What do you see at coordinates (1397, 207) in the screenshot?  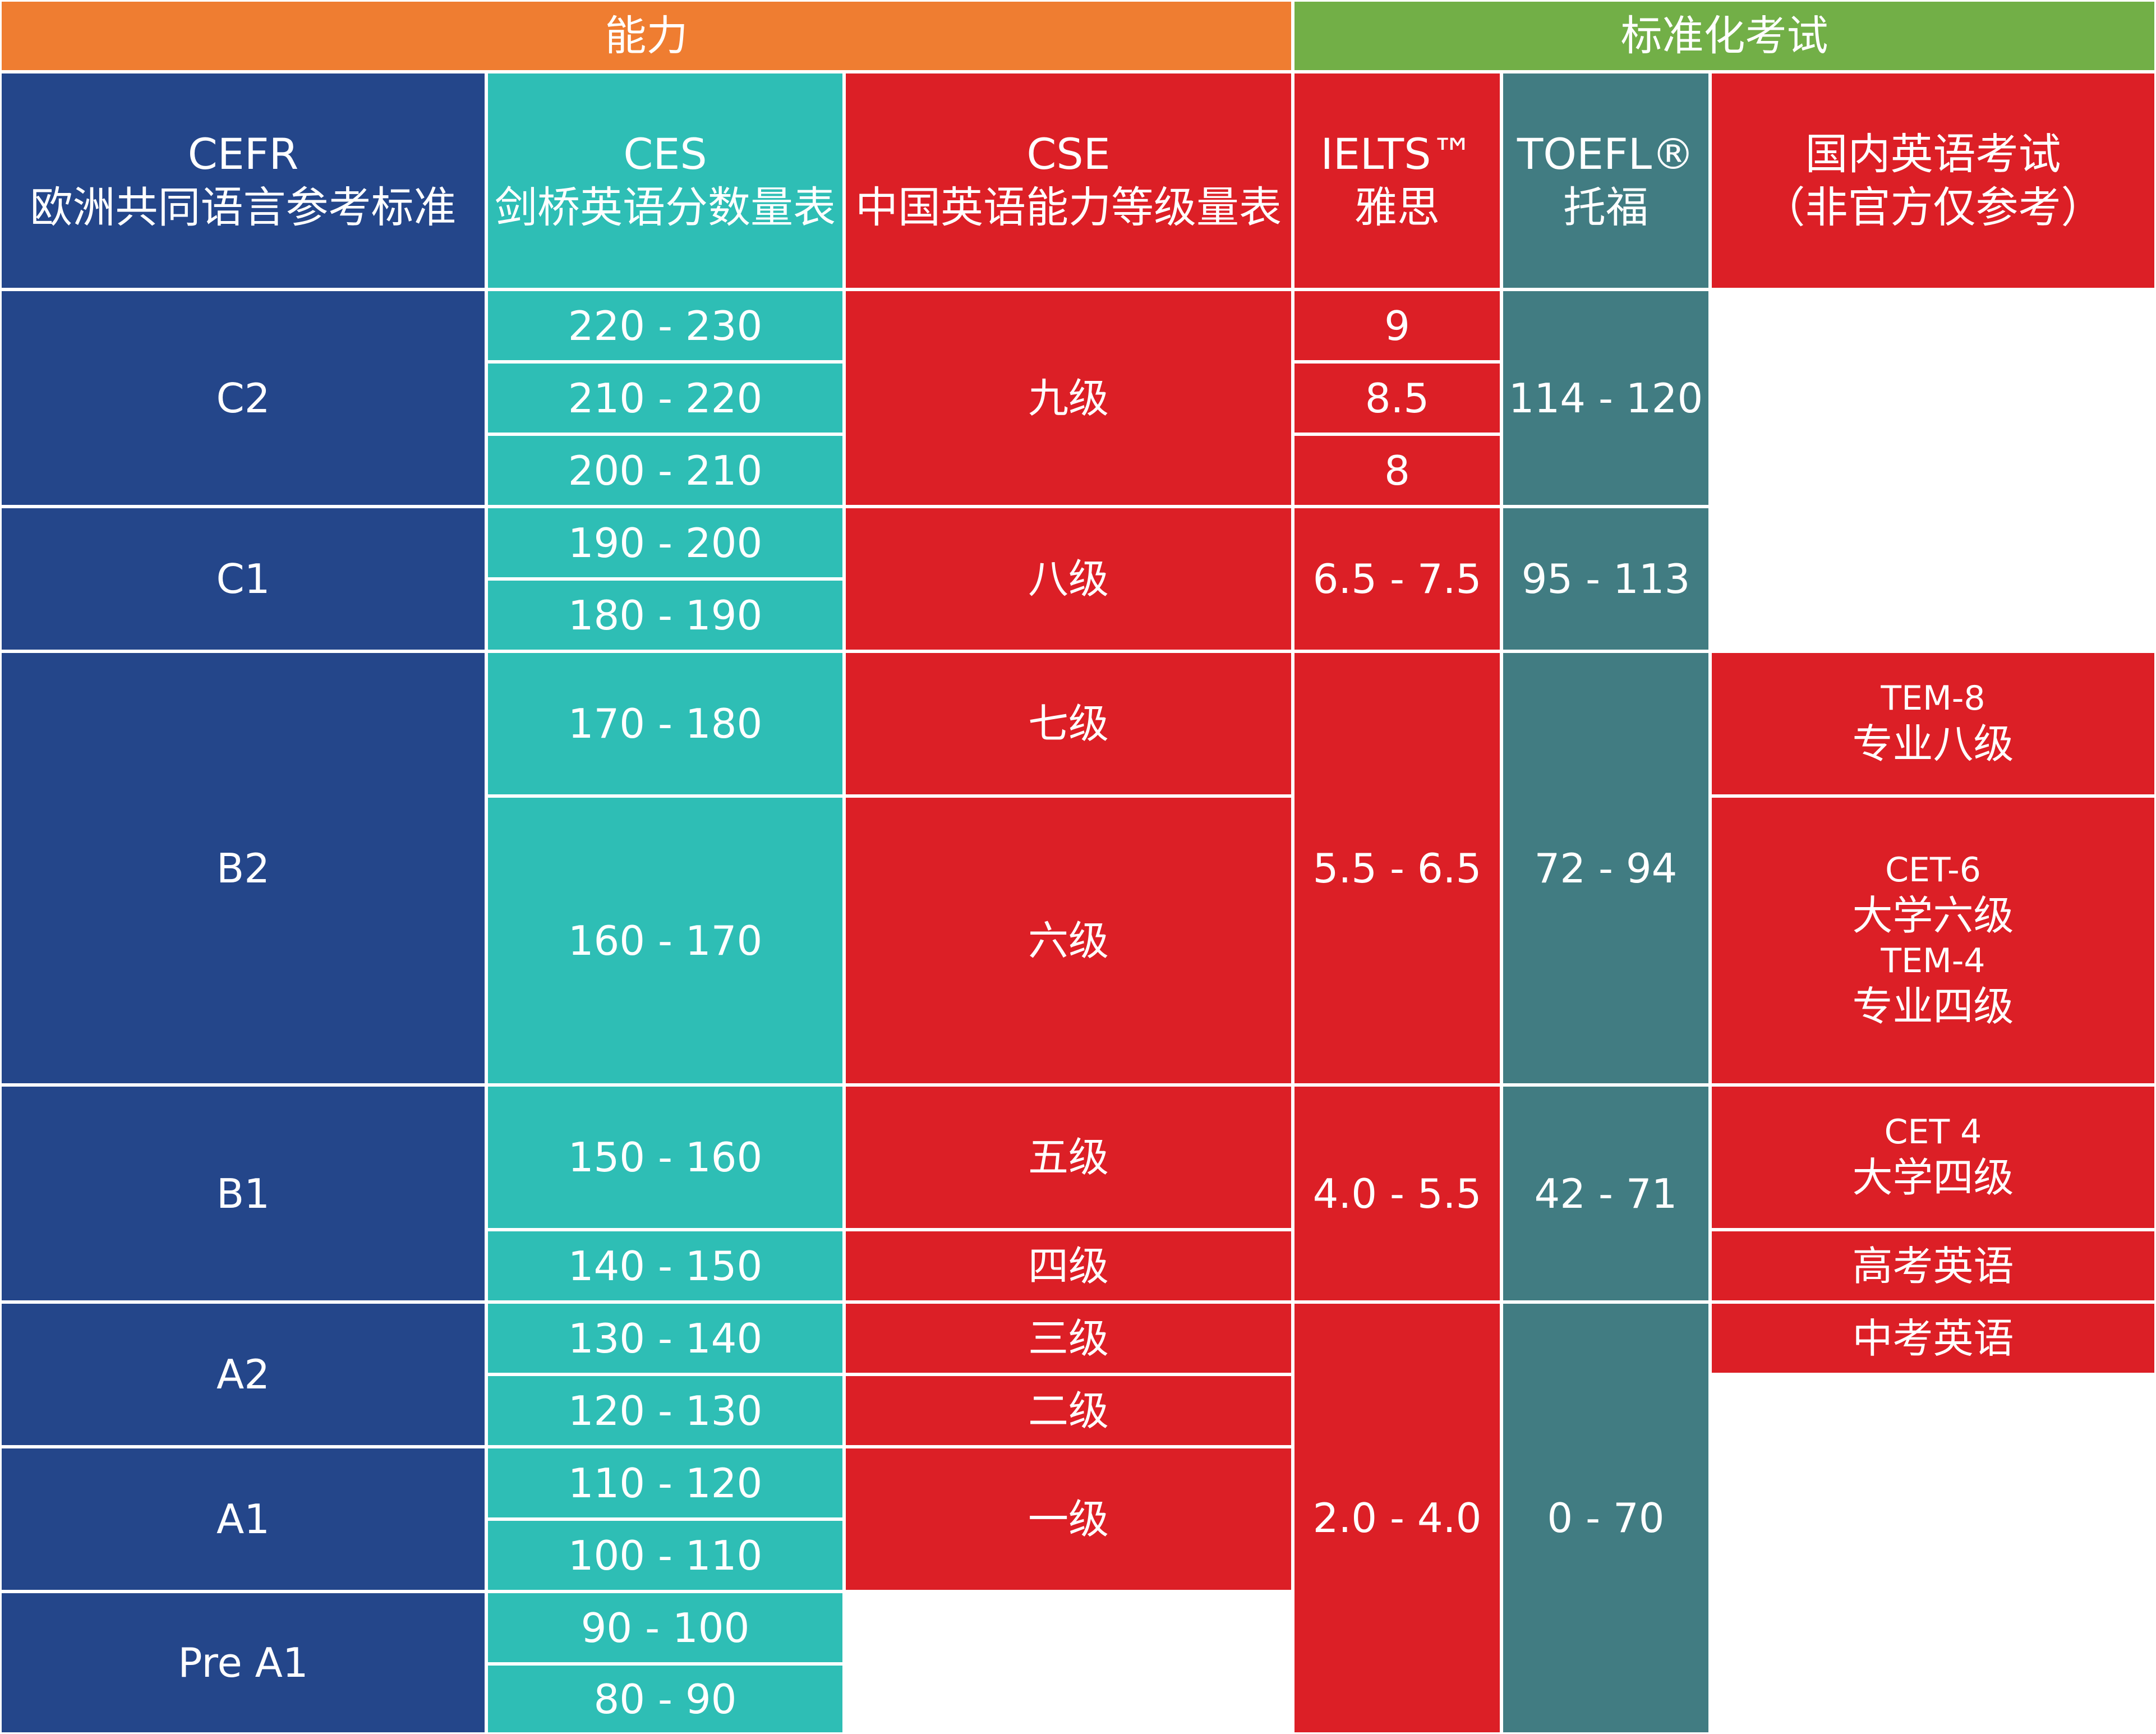 I see `ielts-header-line2: 雅思` at bounding box center [1397, 207].